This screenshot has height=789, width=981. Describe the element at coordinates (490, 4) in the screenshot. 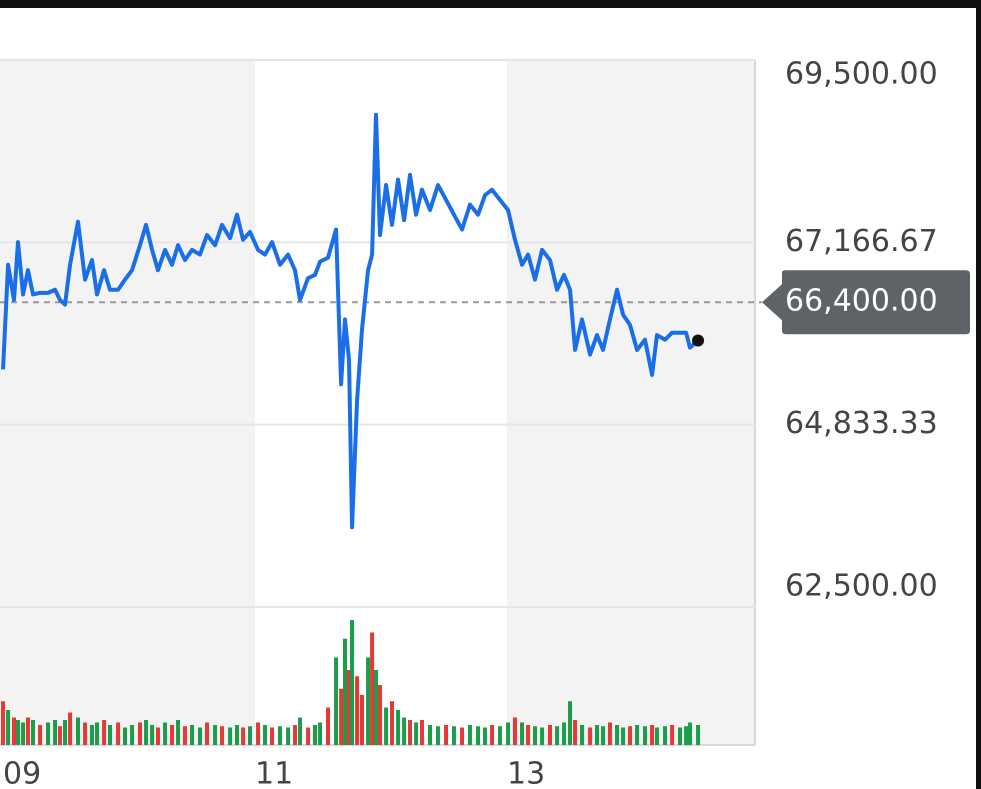

I see `top-edge` at that location.